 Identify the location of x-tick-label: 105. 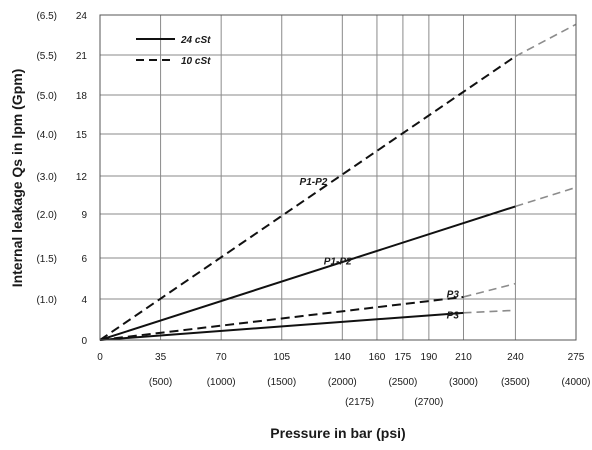
(281, 357).